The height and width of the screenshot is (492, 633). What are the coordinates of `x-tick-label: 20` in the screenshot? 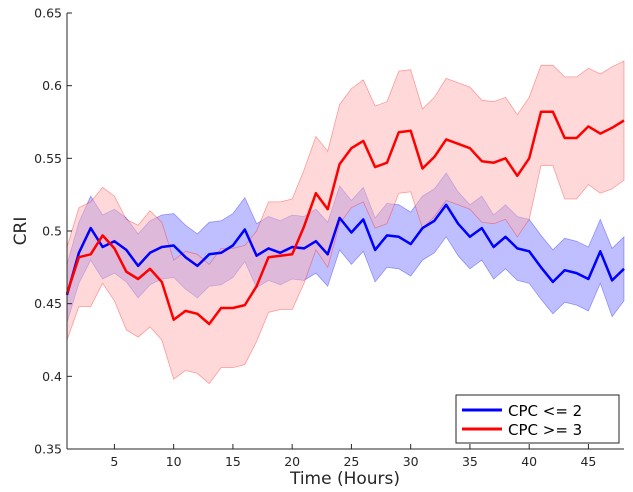 It's located at (292, 461).